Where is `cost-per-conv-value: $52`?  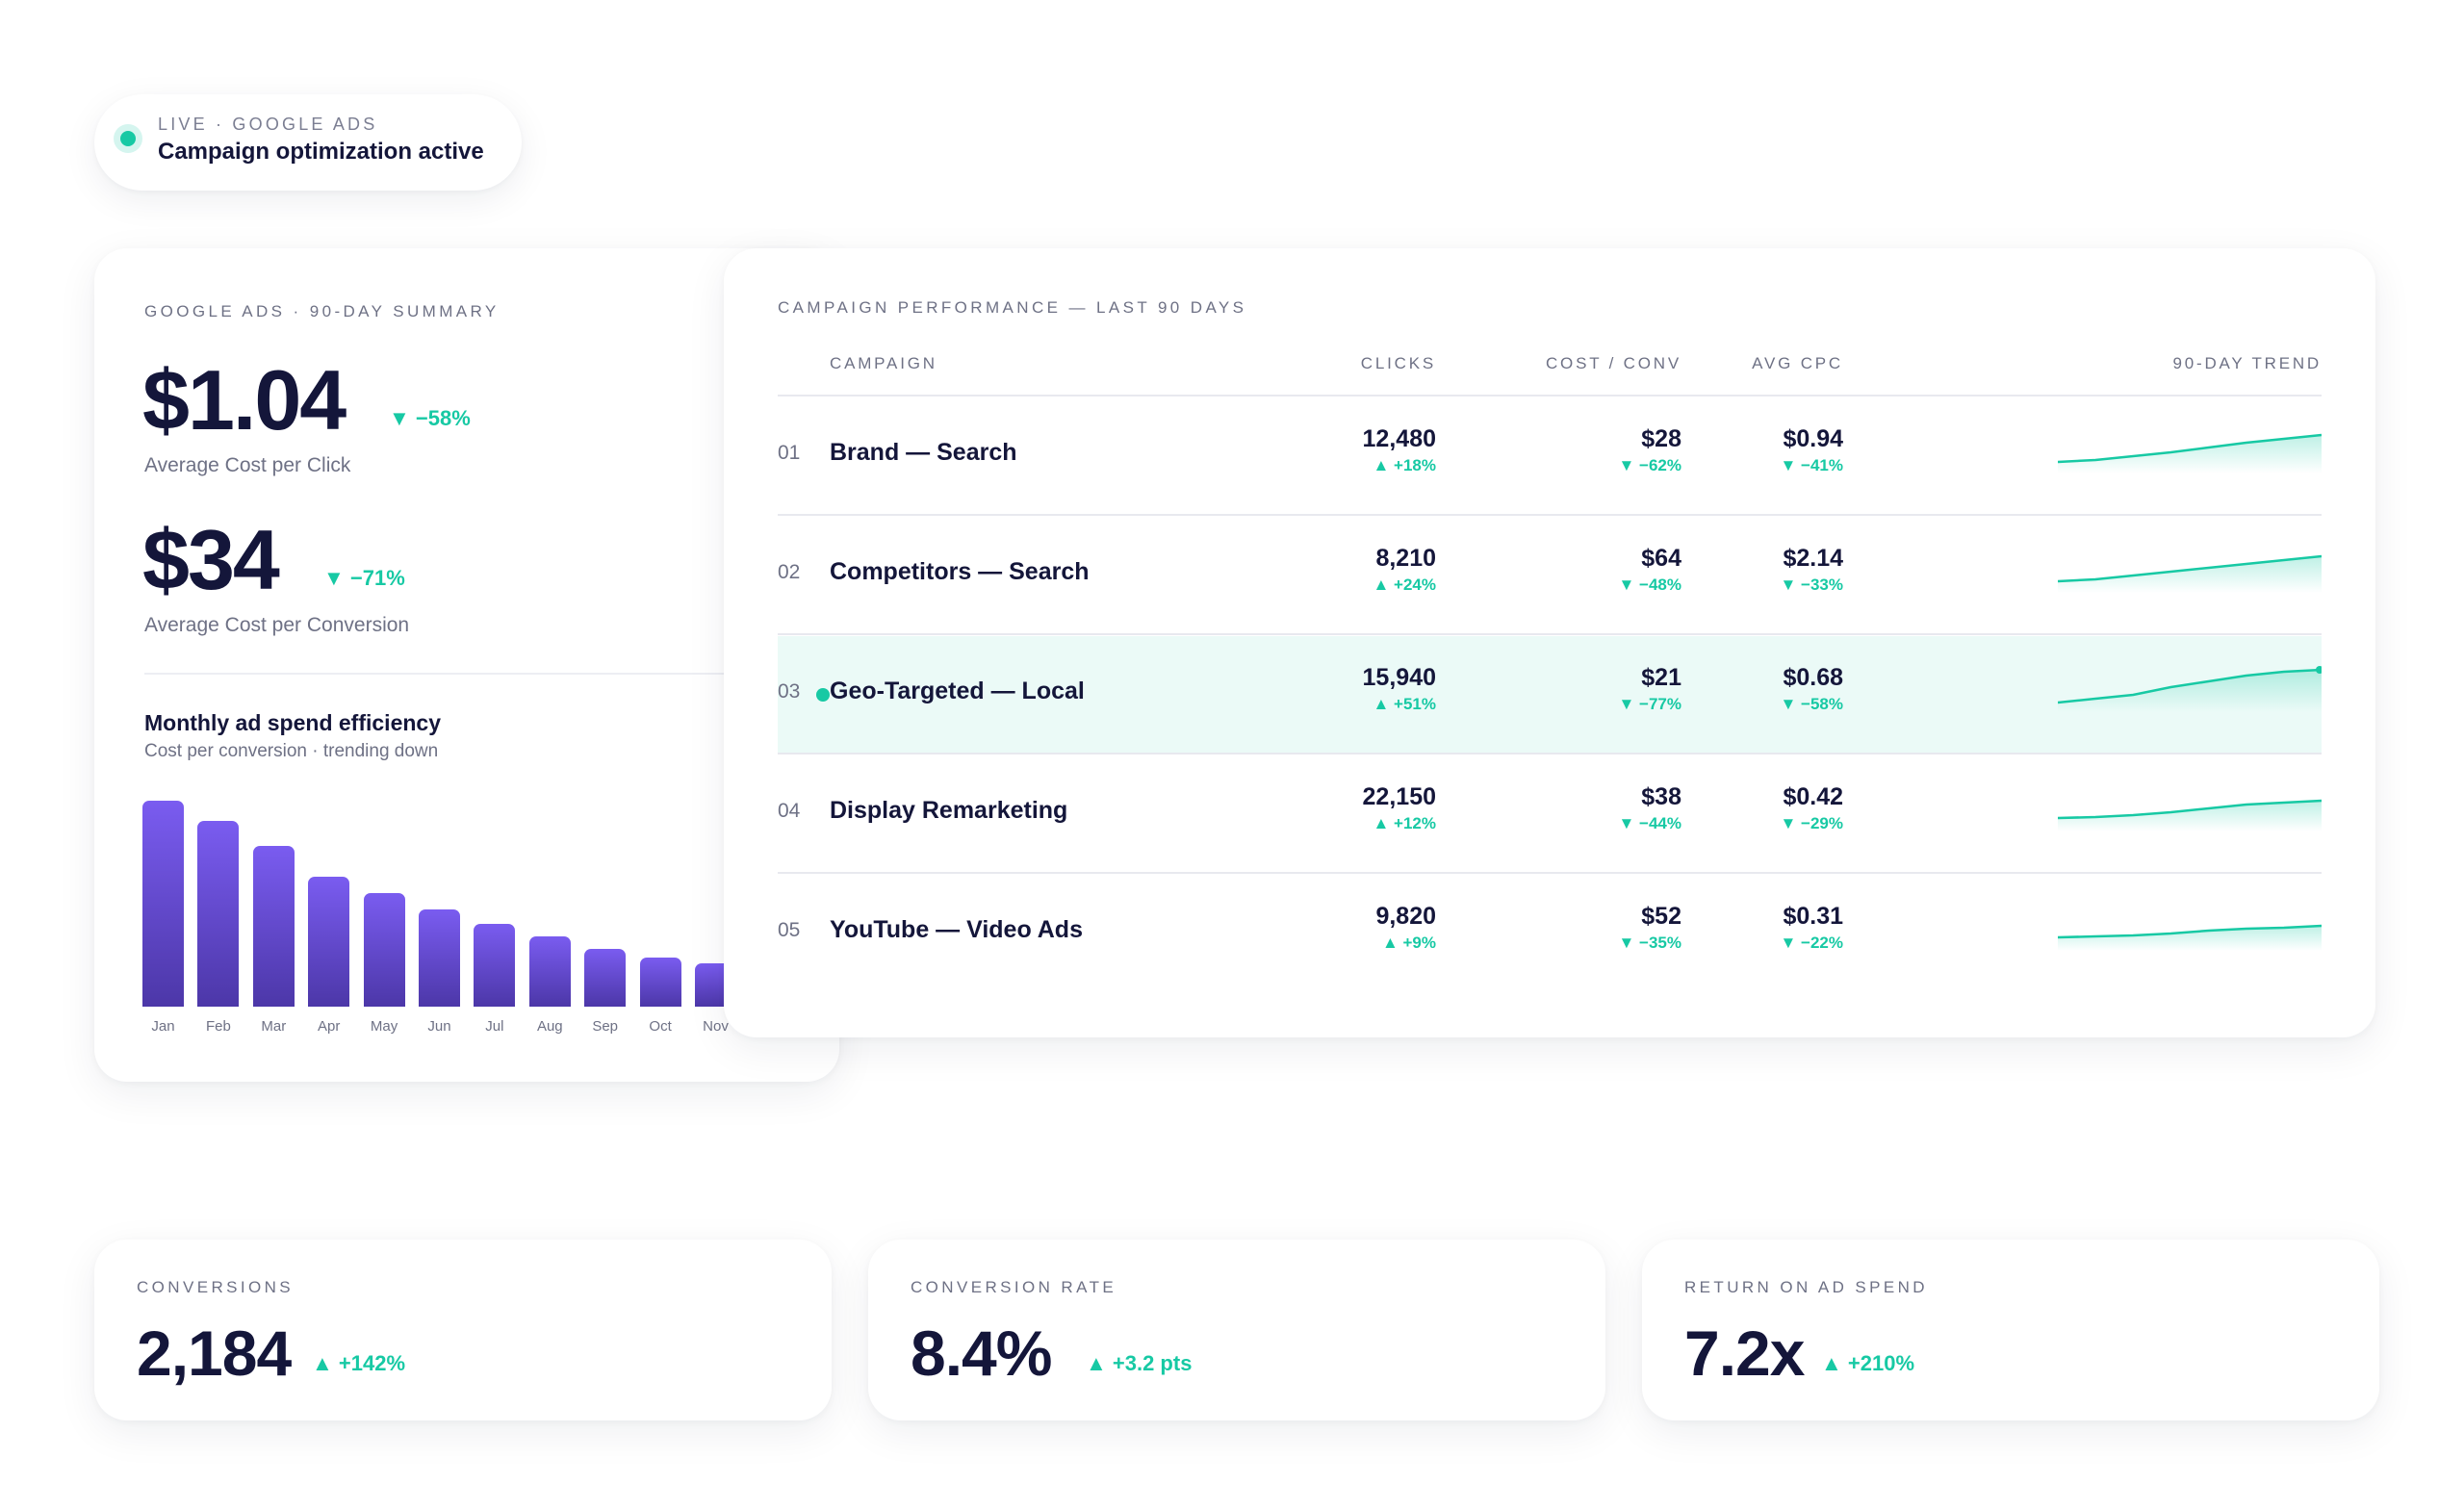
cost-per-conv-value: $52 is located at coordinates (1661, 916).